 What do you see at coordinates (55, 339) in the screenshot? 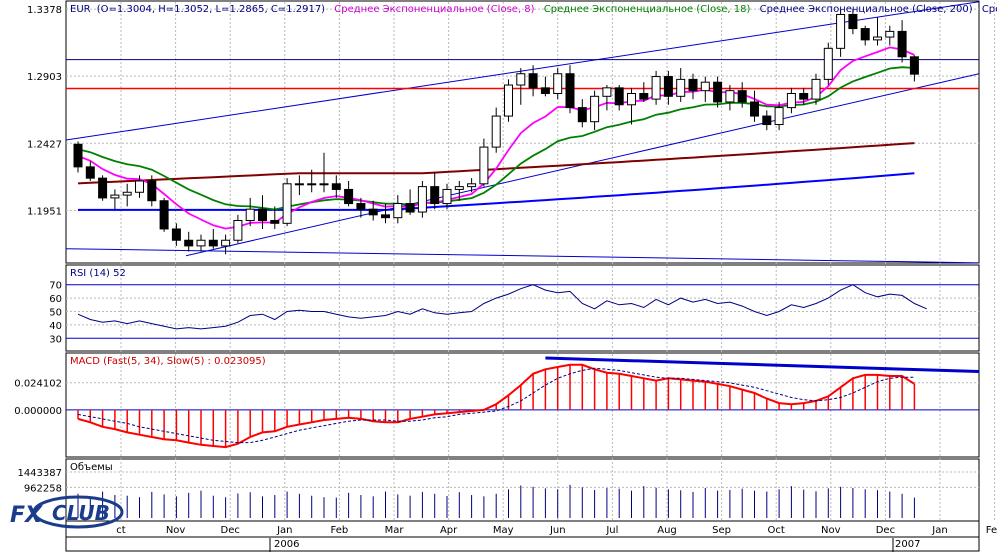
I see `rsi-tick-label: 30` at bounding box center [55, 339].